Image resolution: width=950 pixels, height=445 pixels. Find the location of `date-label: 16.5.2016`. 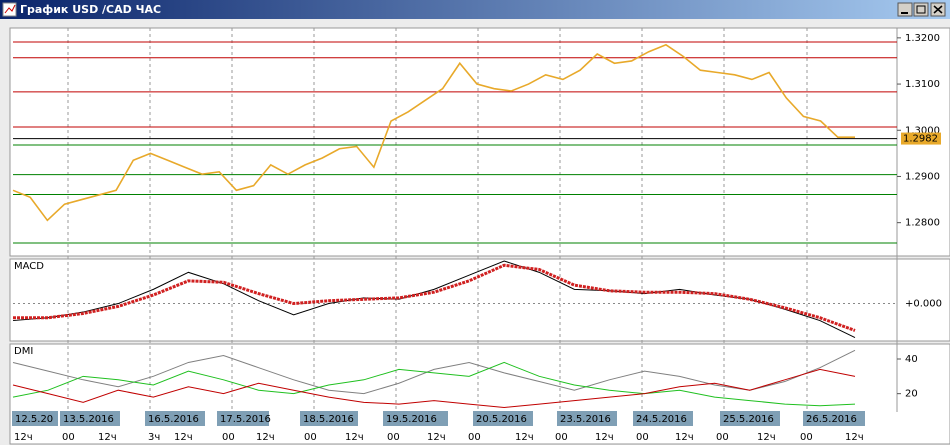

date-label: 16.5.2016 is located at coordinates (173, 419).